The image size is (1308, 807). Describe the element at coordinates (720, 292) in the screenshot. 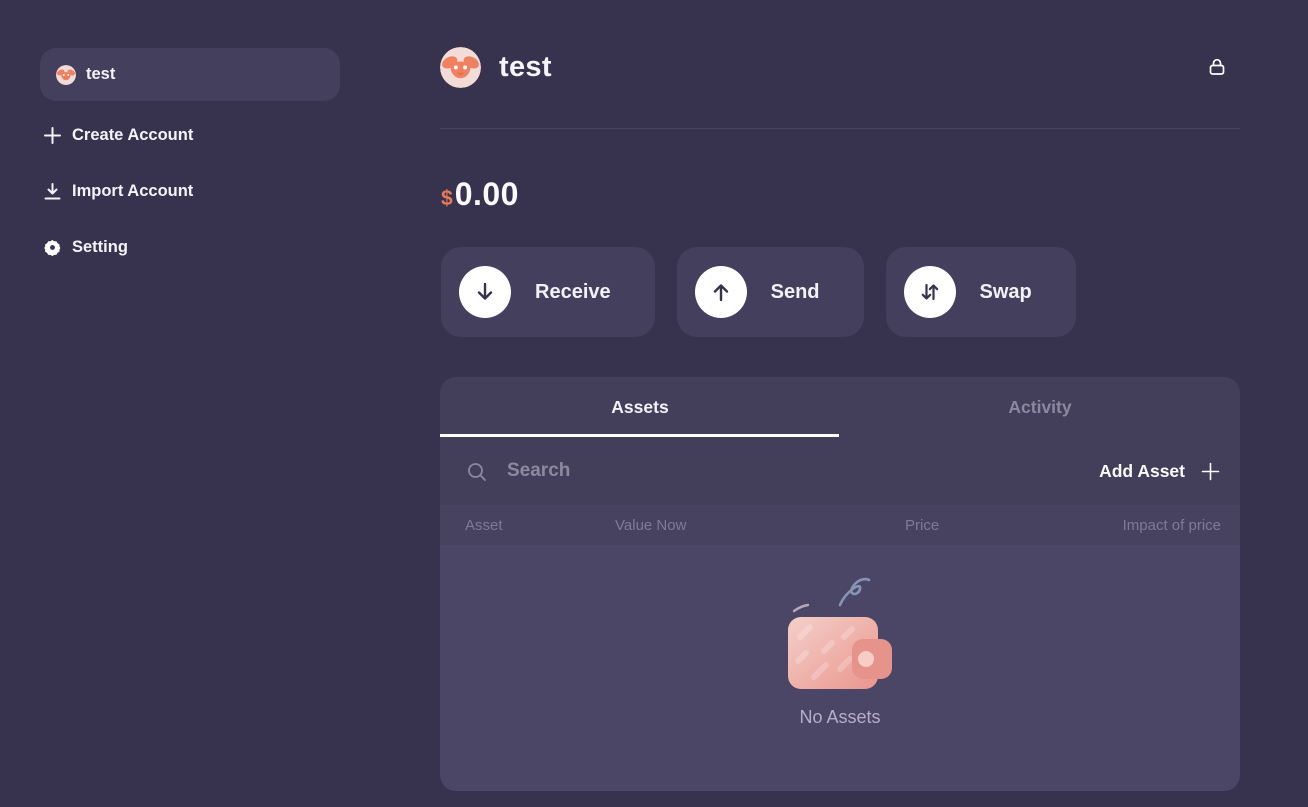

I see `arrow-up-icon` at that location.